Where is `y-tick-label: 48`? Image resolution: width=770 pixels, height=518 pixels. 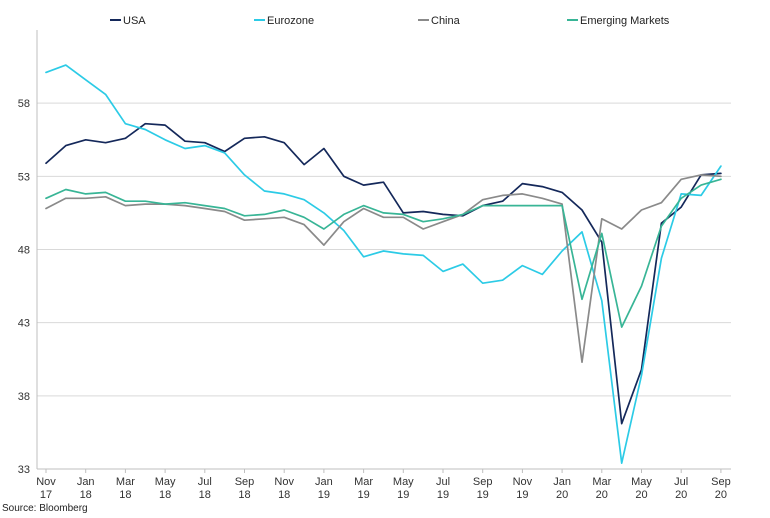
y-tick-label: 48 is located at coordinates (24, 251).